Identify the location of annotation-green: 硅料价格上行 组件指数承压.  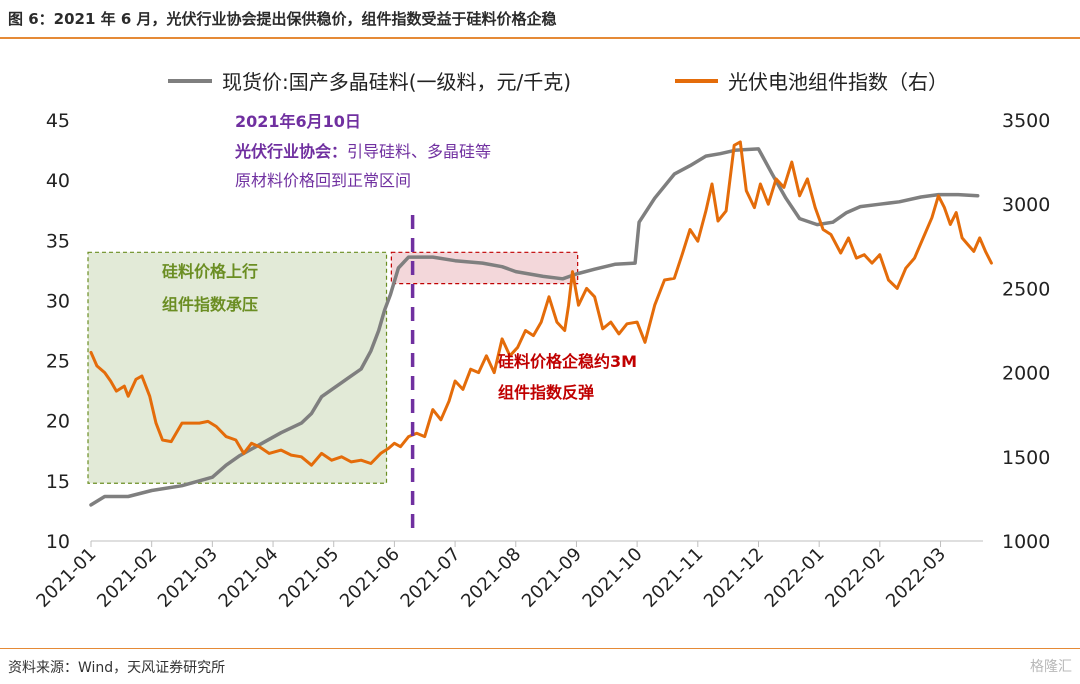
(210, 288).